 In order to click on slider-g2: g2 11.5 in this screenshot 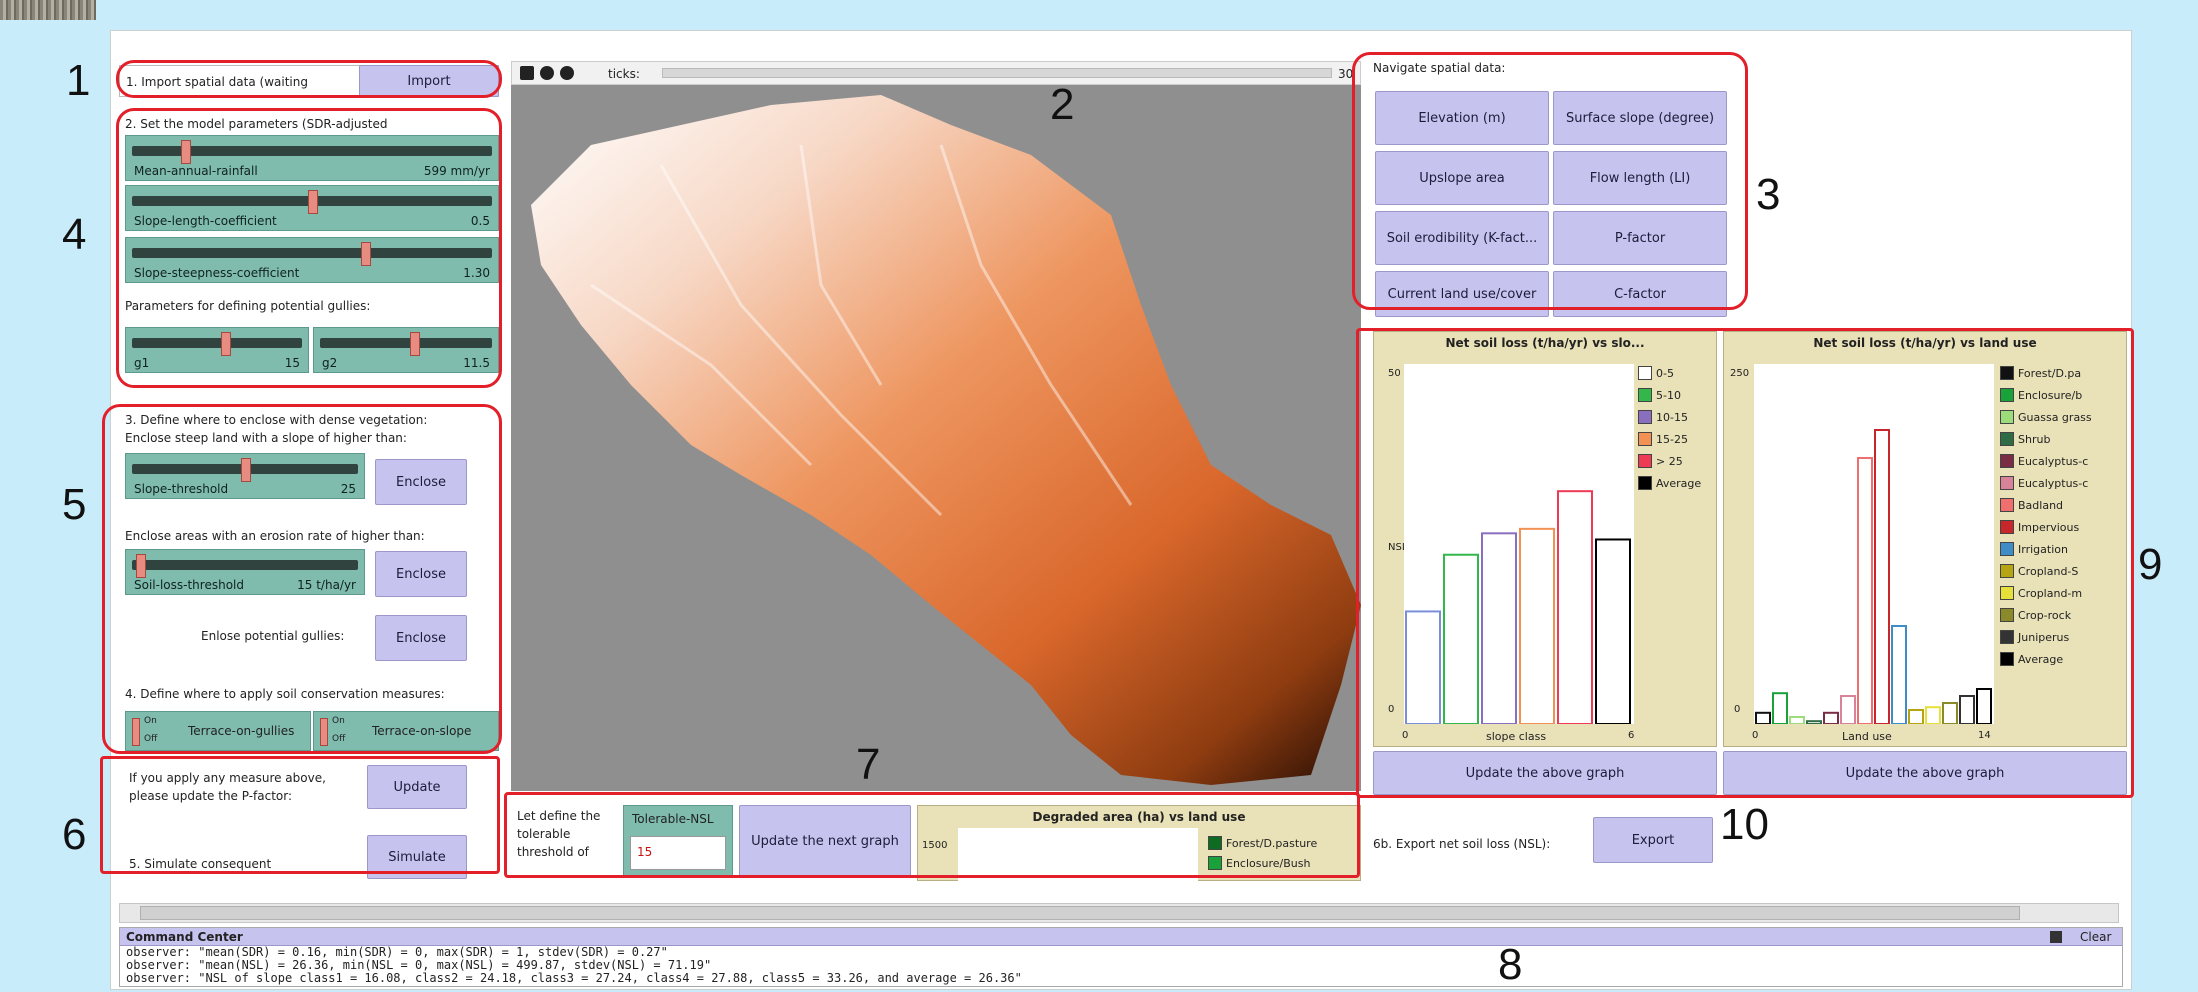, I will do `click(406, 350)`.